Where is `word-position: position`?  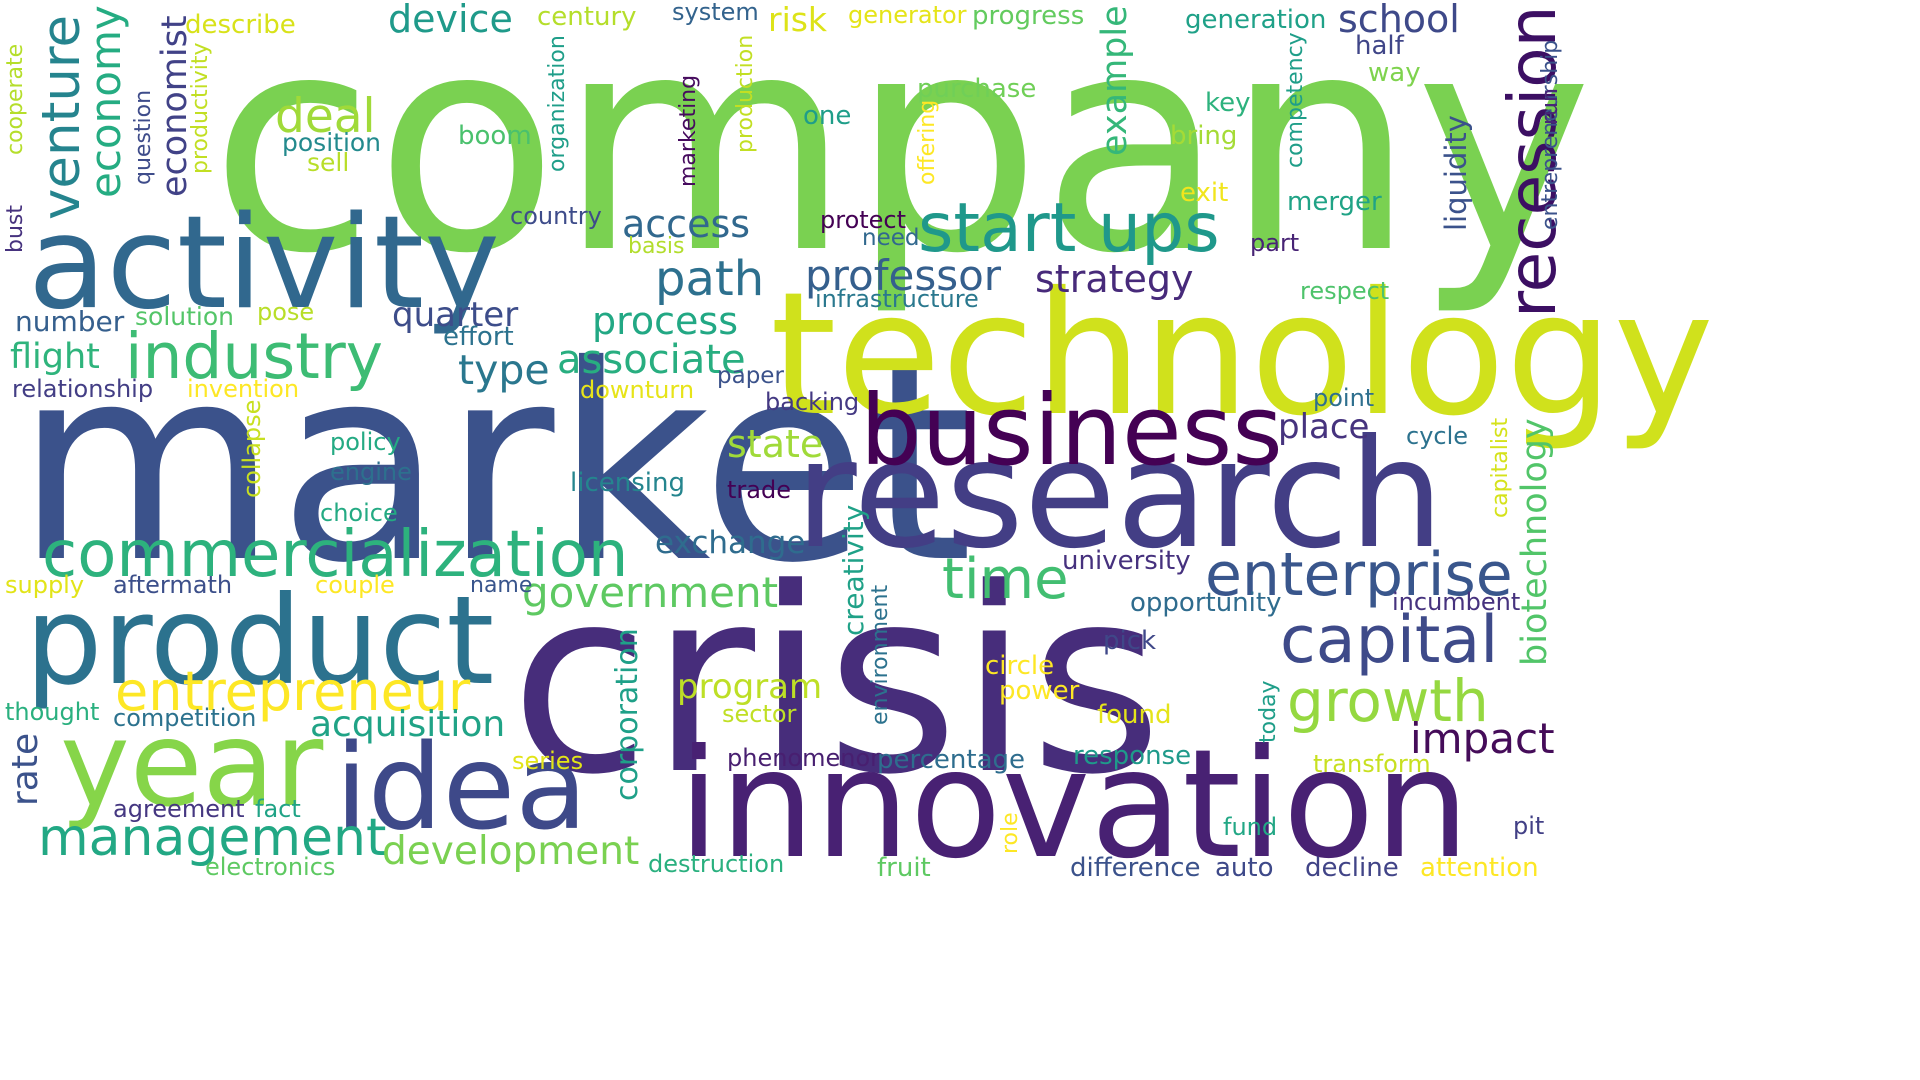
word-position: position is located at coordinates (332, 142).